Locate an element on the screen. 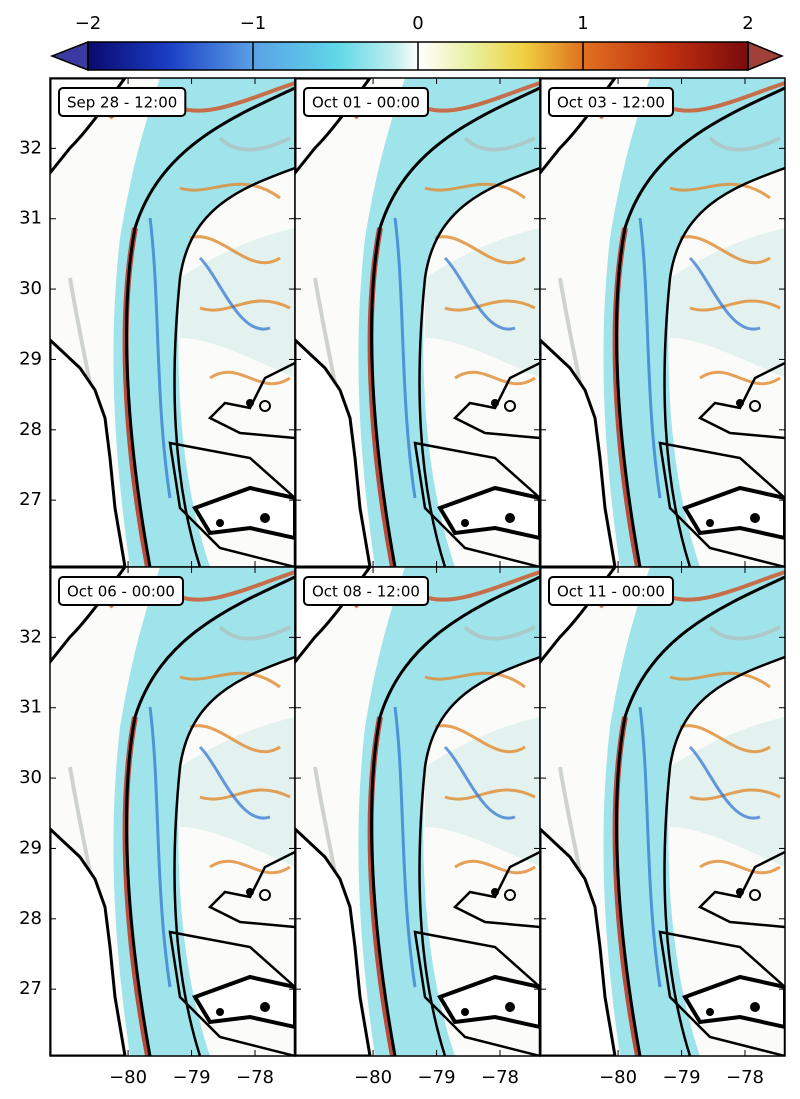  colorbar-tick-label: 2 is located at coordinates (747, 23).